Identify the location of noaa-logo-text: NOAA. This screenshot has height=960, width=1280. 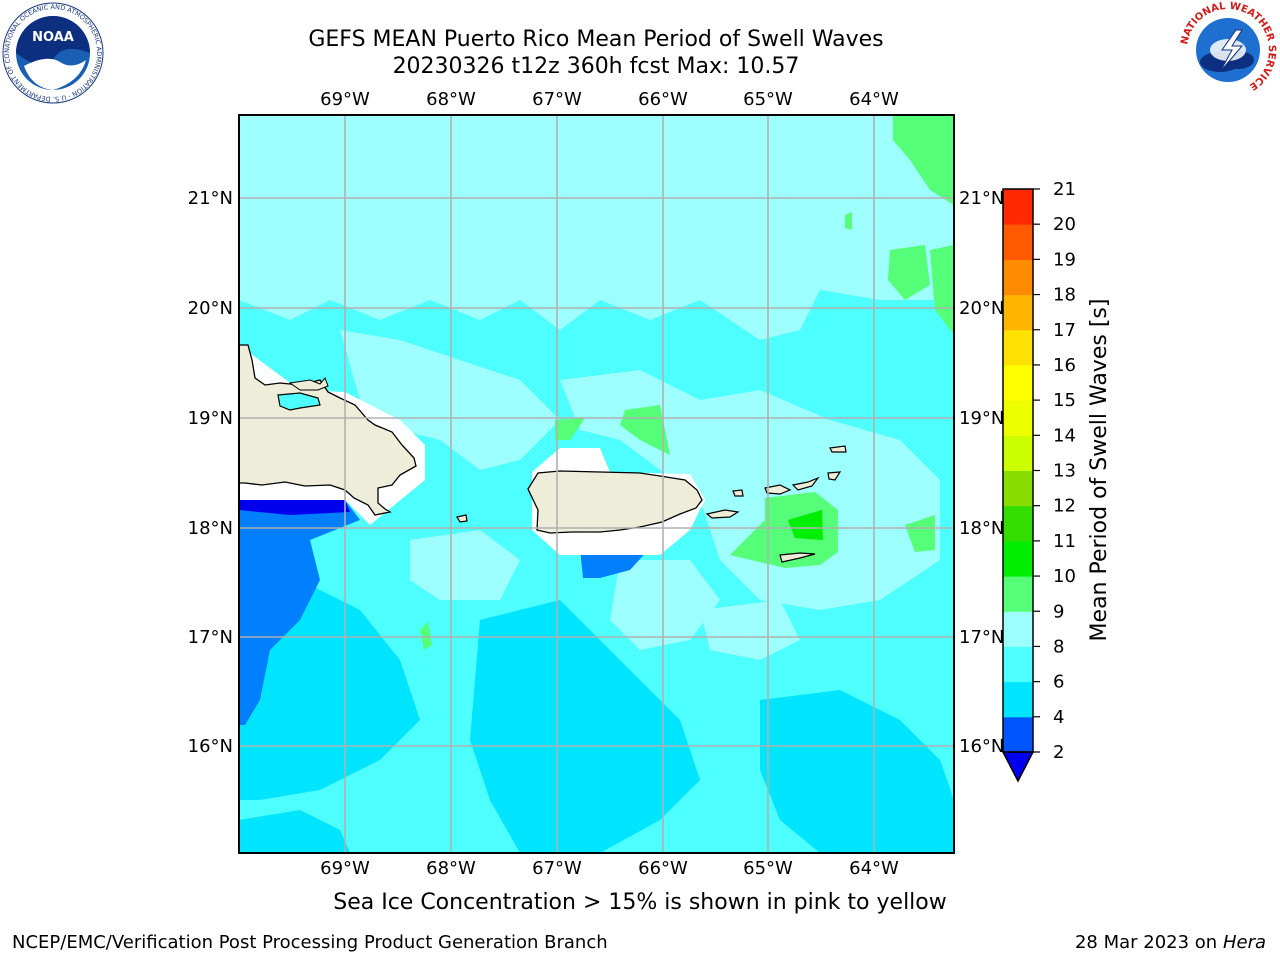
(53, 37).